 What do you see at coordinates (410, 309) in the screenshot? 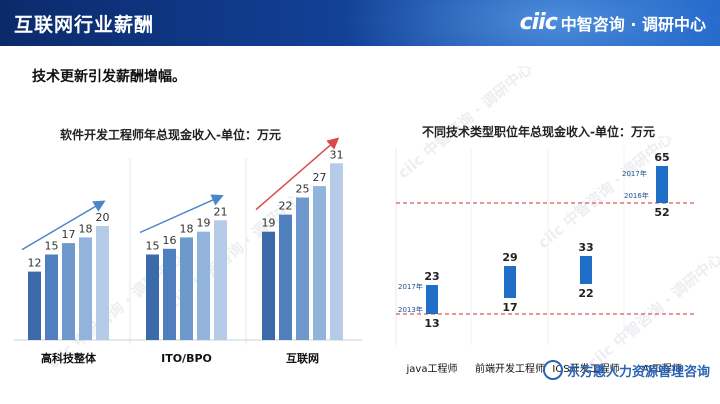
I see `year-label-2013: 2013年` at bounding box center [410, 309].